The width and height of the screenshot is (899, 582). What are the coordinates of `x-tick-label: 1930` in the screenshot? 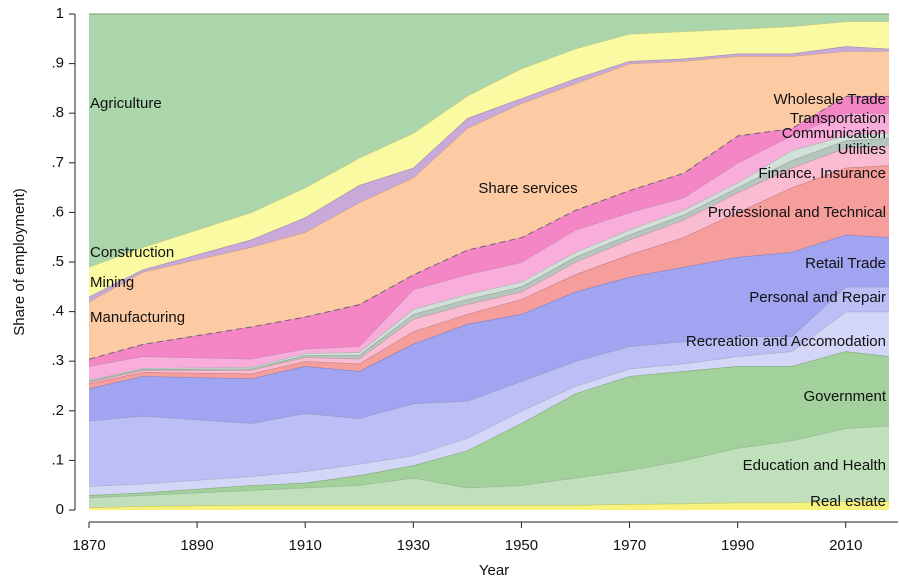 It's located at (413, 545).